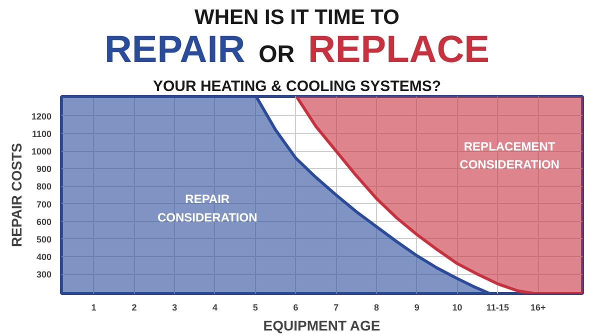 This screenshot has height=336, width=594. What do you see at coordinates (297, 38) in the screenshot?
I see `chart-title: WHEN IS IT TIME TO REPAIR OR REPLACE` at bounding box center [297, 38].